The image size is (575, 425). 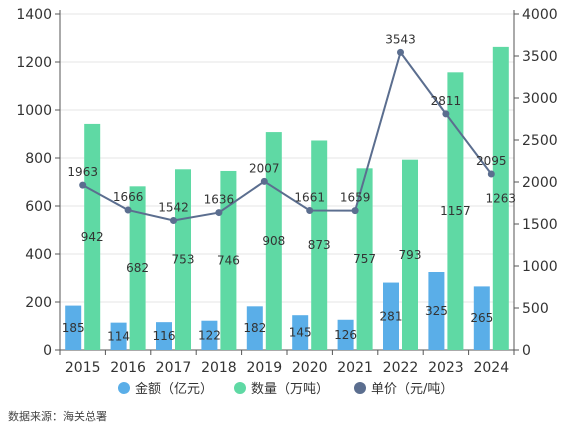 I want to click on bar-data-label: 942, so click(x=92, y=237).